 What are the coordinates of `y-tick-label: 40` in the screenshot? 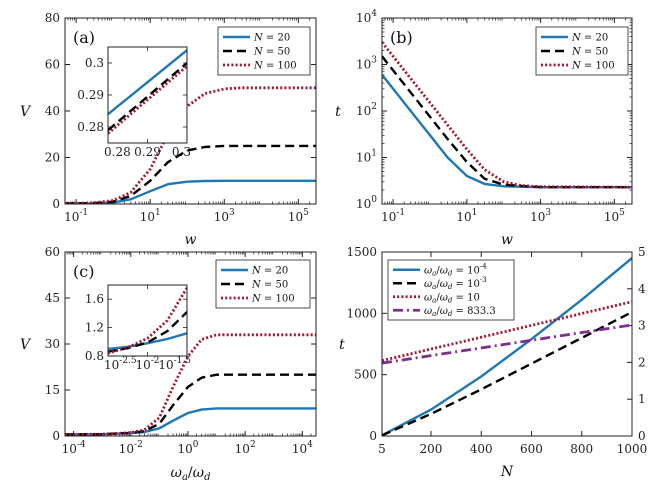 It's located at (52, 111).